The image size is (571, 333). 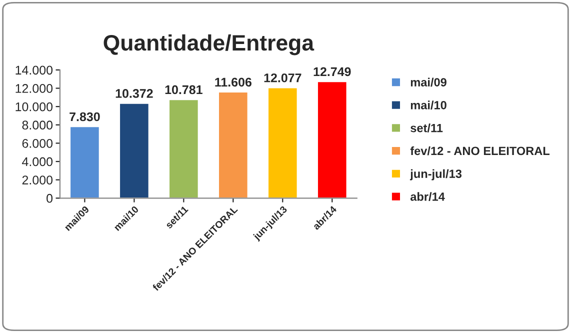 I want to click on y-tick-label: 8.000, so click(x=37, y=125).